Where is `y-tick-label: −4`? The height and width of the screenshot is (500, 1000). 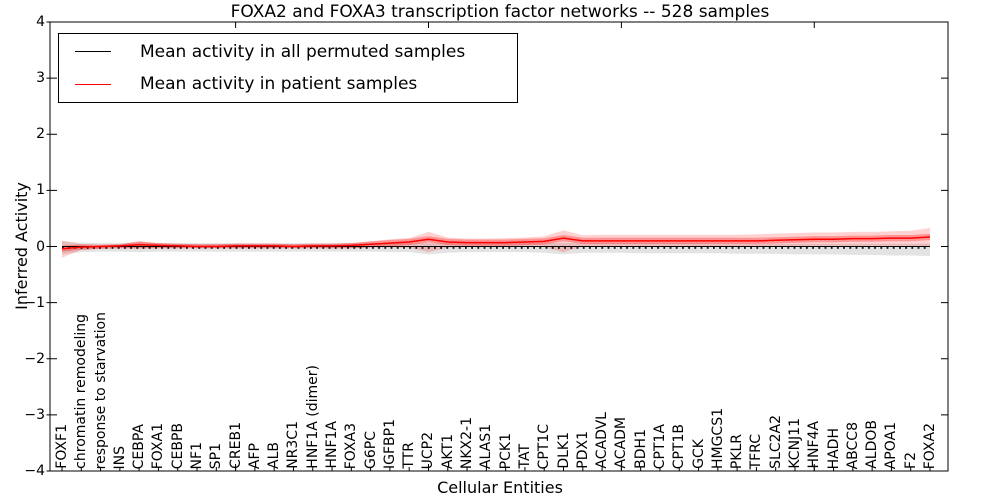 y-tick-label: −4 is located at coordinates (34, 471).